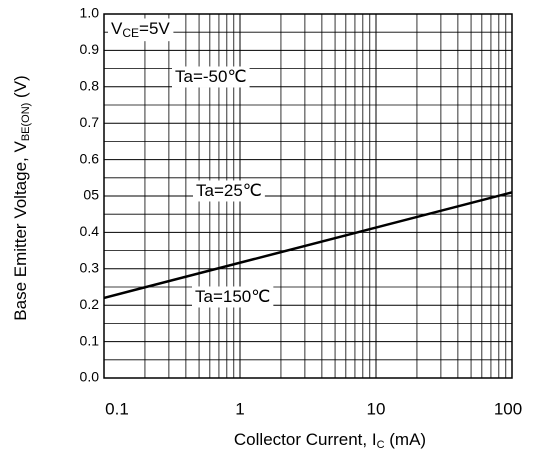 The image size is (544, 461). I want to click on annotation-main: Ta=150℃, so click(232, 296).